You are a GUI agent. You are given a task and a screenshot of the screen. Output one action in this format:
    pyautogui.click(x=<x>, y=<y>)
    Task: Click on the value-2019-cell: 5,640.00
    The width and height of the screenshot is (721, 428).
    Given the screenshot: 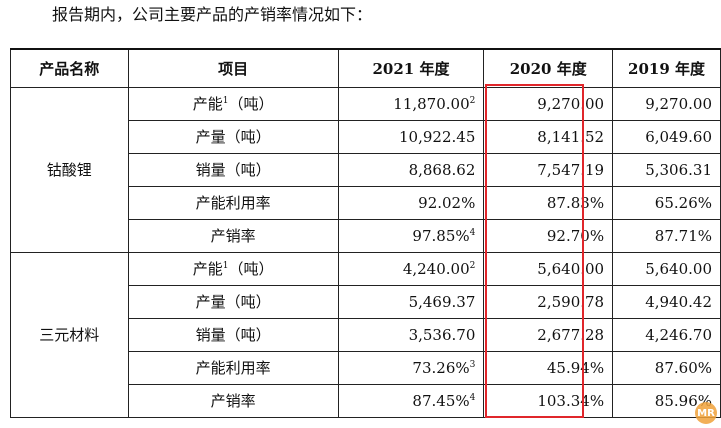 What is the action you would take?
    pyautogui.click(x=666, y=268)
    